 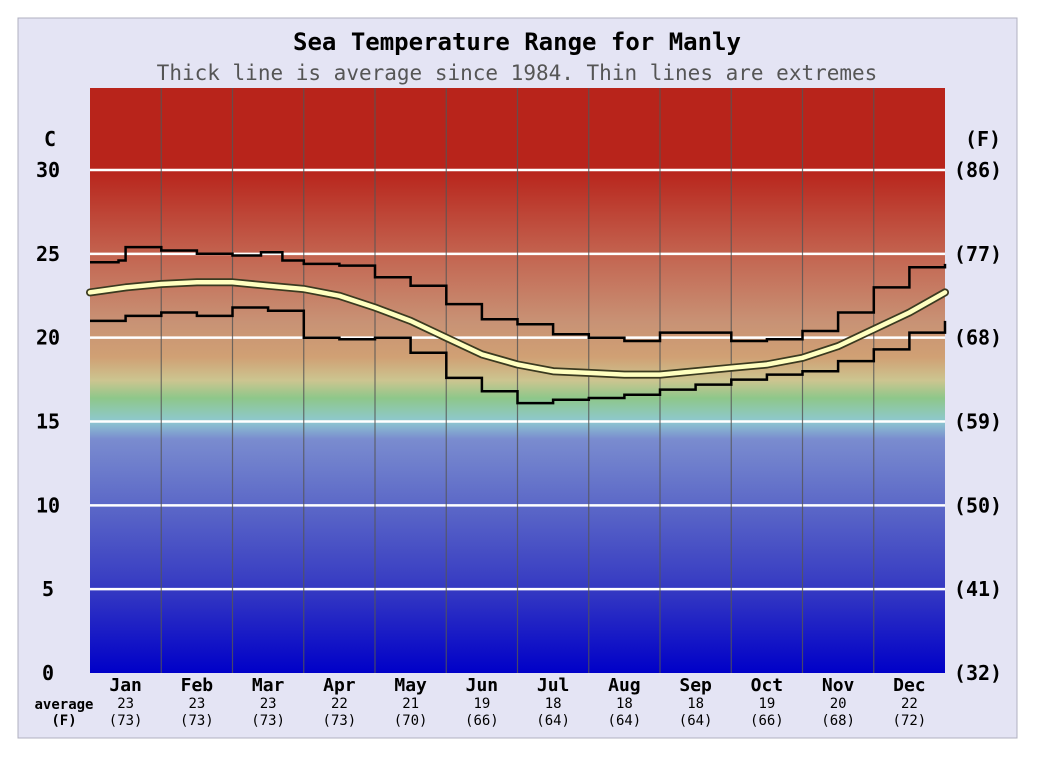 I want to click on month-label: Mar, so click(x=268, y=685).